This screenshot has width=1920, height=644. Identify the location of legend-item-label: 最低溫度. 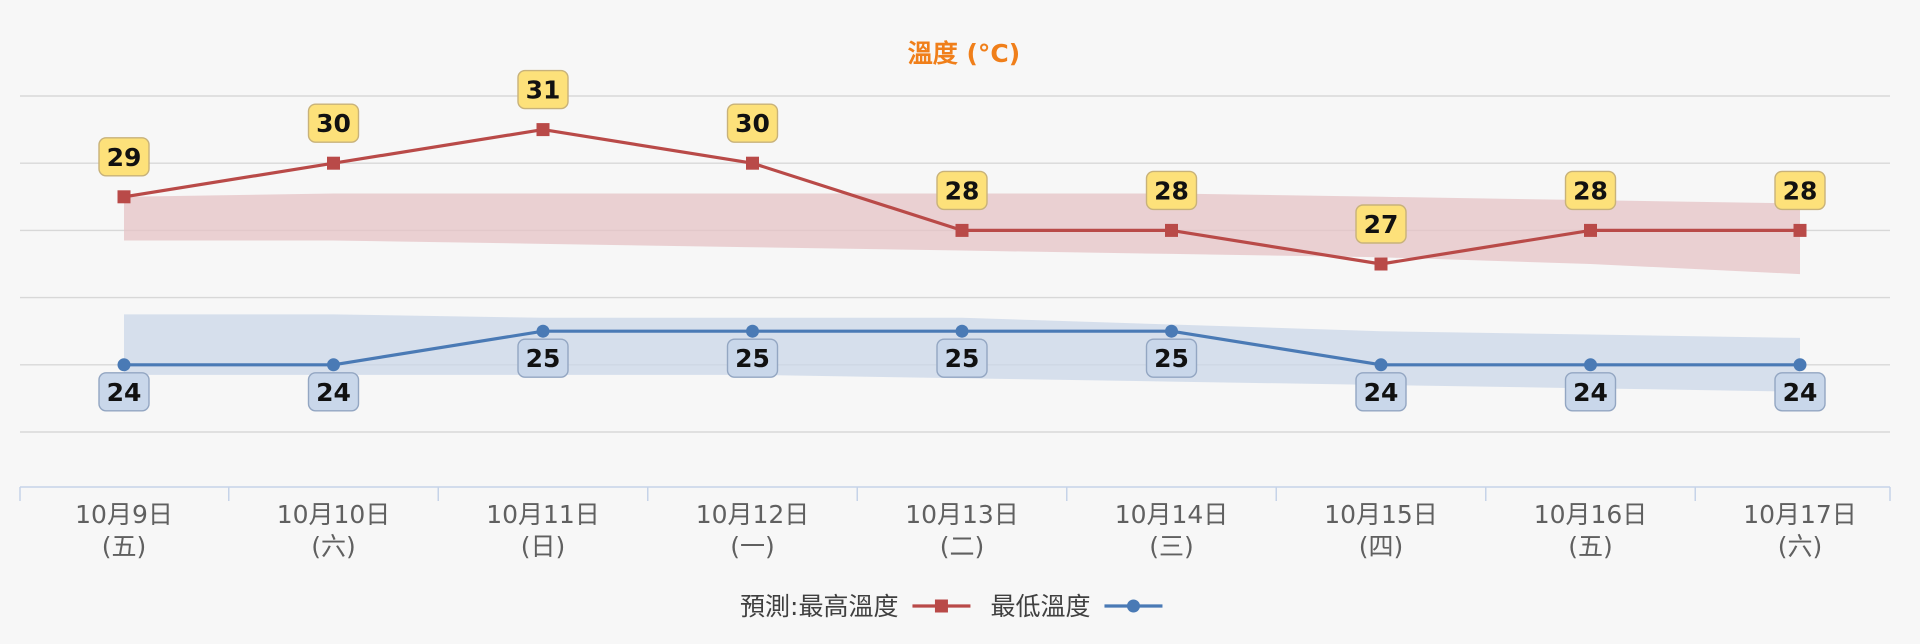
(1040, 606).